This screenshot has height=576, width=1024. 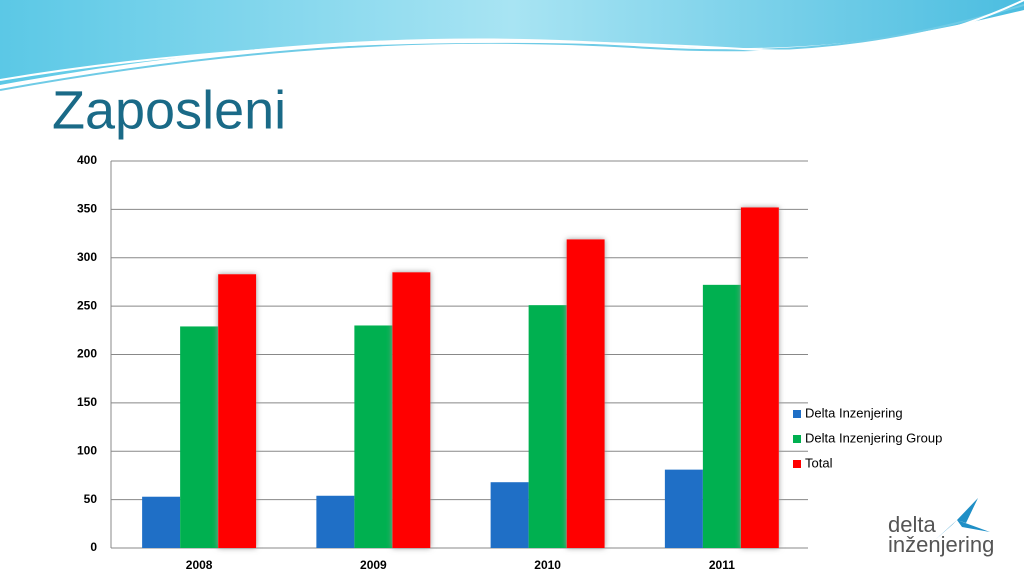 I want to click on logo-text: delta, so click(x=912, y=524).